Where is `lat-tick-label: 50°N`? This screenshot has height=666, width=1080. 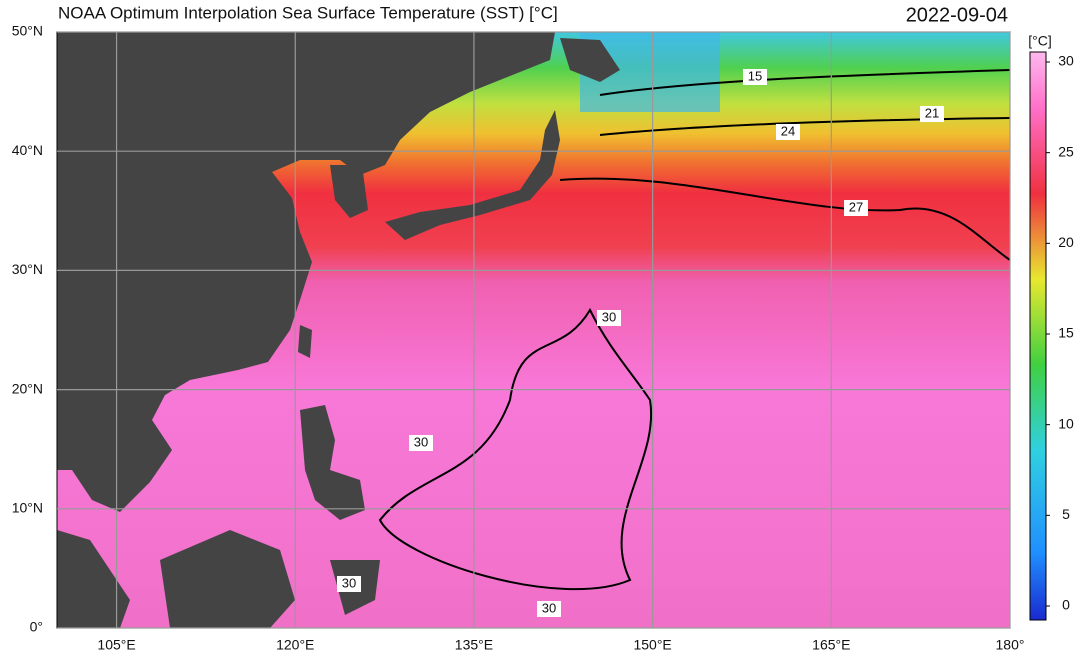 lat-tick-label: 50°N is located at coordinates (27, 31).